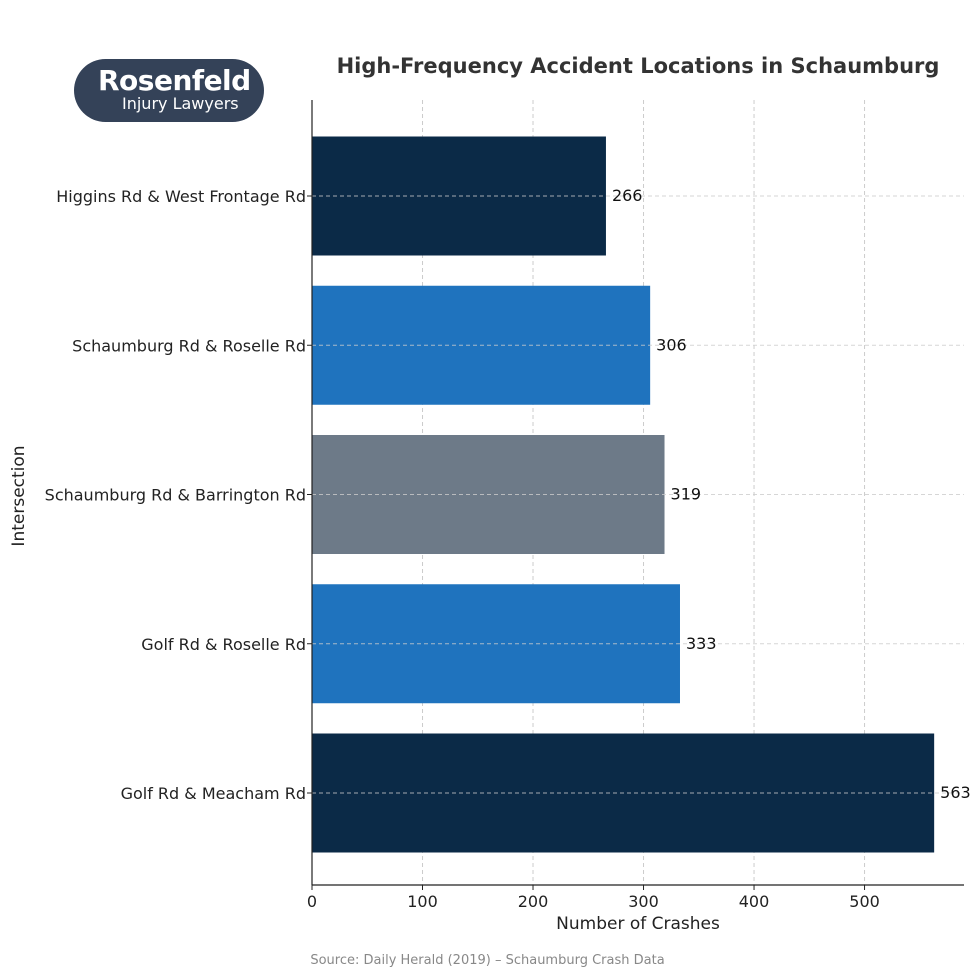  I want to click on brand-logo: Rosenfeld Injury Lawyers, so click(169, 90).